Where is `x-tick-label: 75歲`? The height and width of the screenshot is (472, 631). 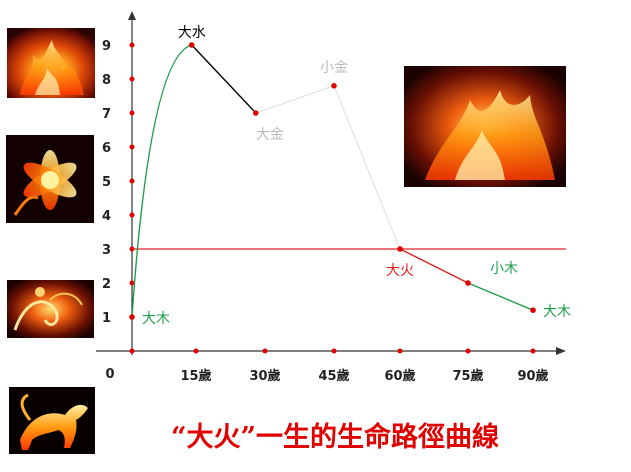 x-tick-label: 75歲 is located at coordinates (467, 376).